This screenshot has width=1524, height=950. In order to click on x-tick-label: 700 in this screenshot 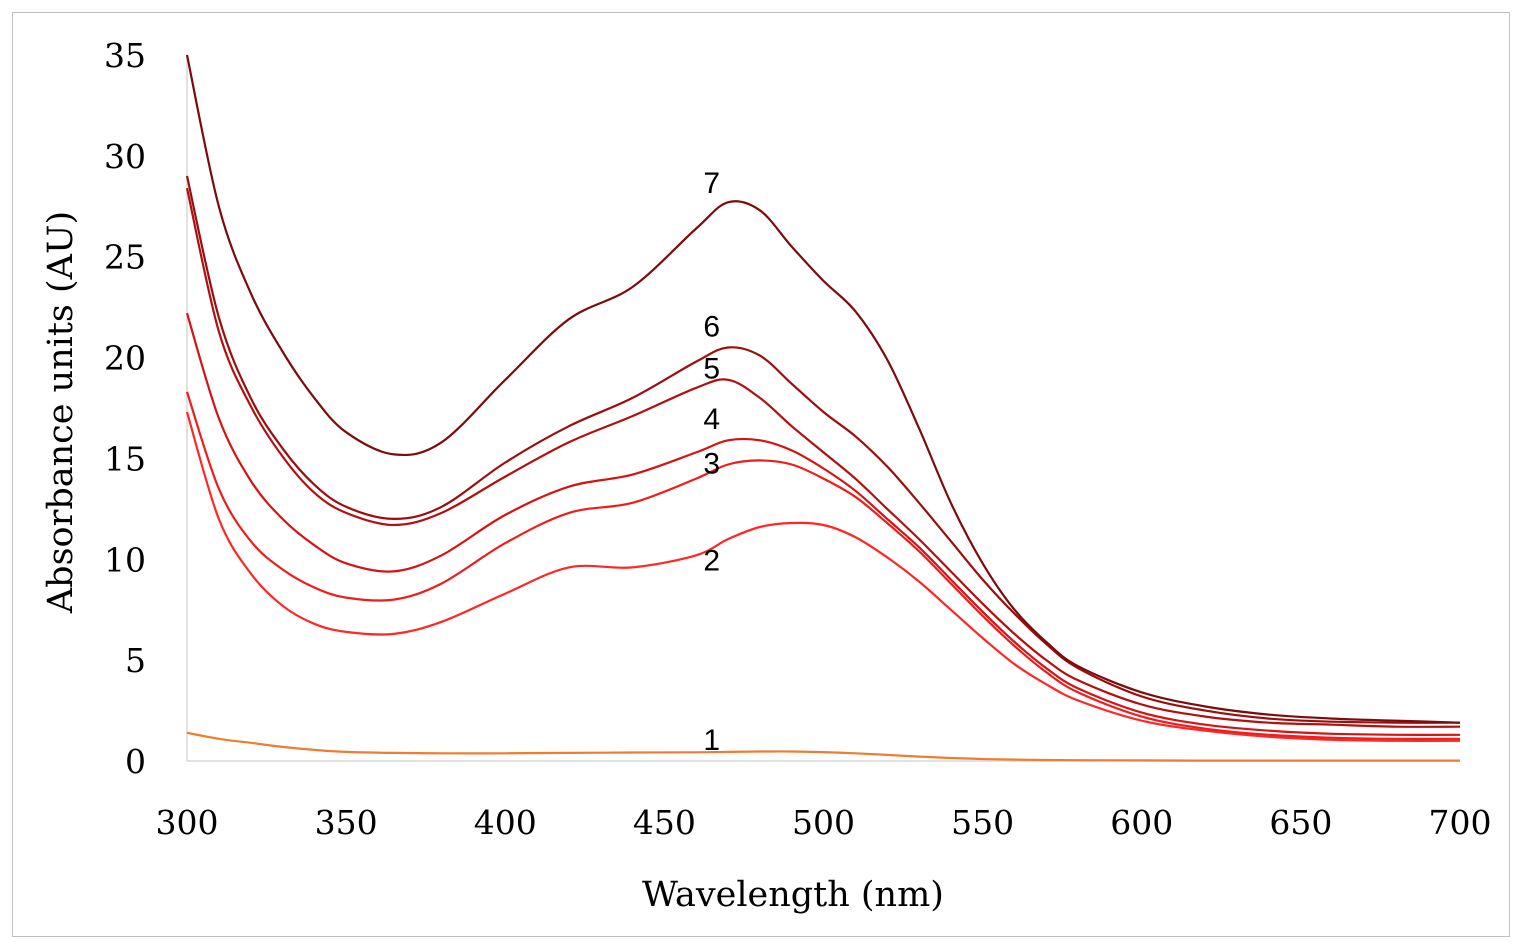, I will do `click(1460, 822)`.